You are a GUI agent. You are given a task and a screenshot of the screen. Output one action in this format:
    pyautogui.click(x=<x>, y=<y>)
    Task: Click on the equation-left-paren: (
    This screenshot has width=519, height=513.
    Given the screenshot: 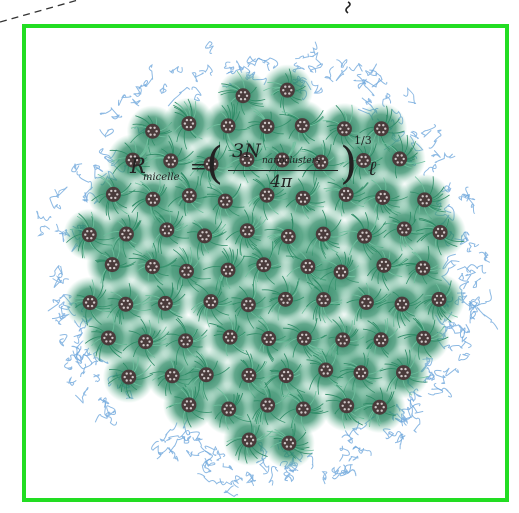 What is the action you would take?
    pyautogui.click(x=215, y=163)
    